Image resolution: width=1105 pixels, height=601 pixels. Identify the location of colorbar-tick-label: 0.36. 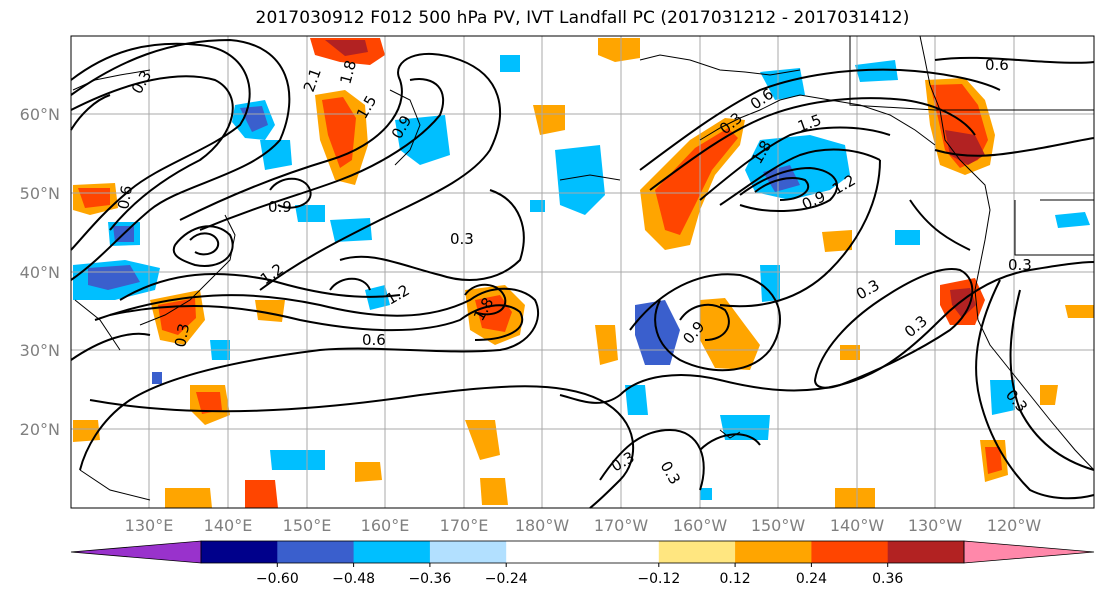
(887, 579).